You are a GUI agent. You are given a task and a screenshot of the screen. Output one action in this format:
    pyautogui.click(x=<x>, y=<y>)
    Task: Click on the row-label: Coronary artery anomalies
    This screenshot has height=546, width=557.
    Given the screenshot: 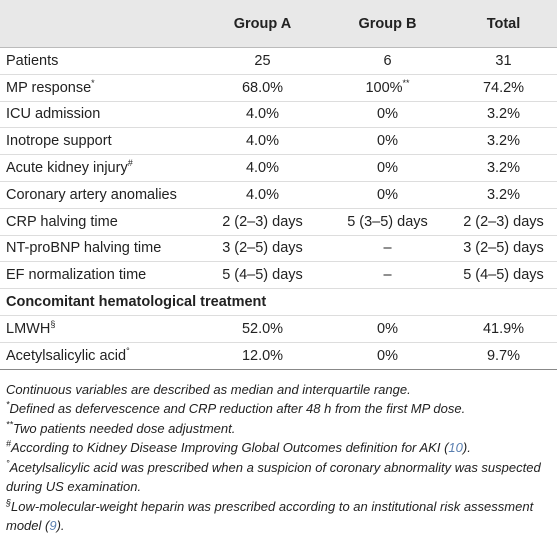 What is the action you would take?
    pyautogui.click(x=100, y=195)
    